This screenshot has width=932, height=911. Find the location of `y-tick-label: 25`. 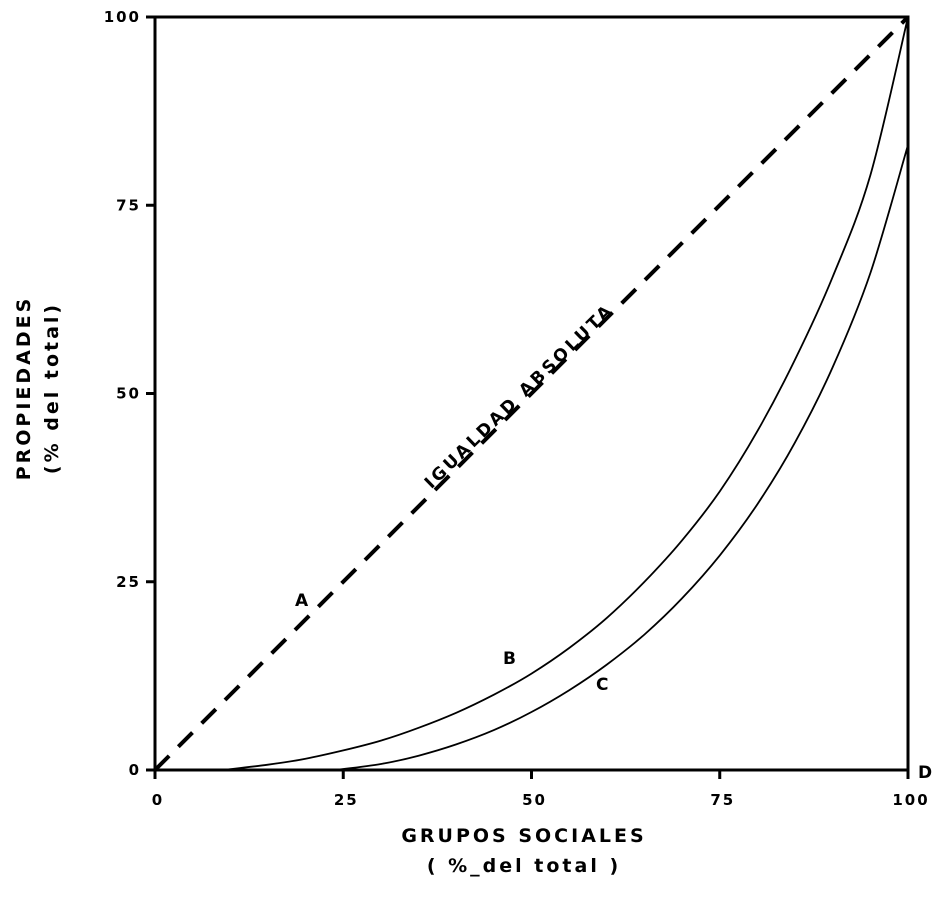

y-tick-label: 25 is located at coordinates (128, 582).